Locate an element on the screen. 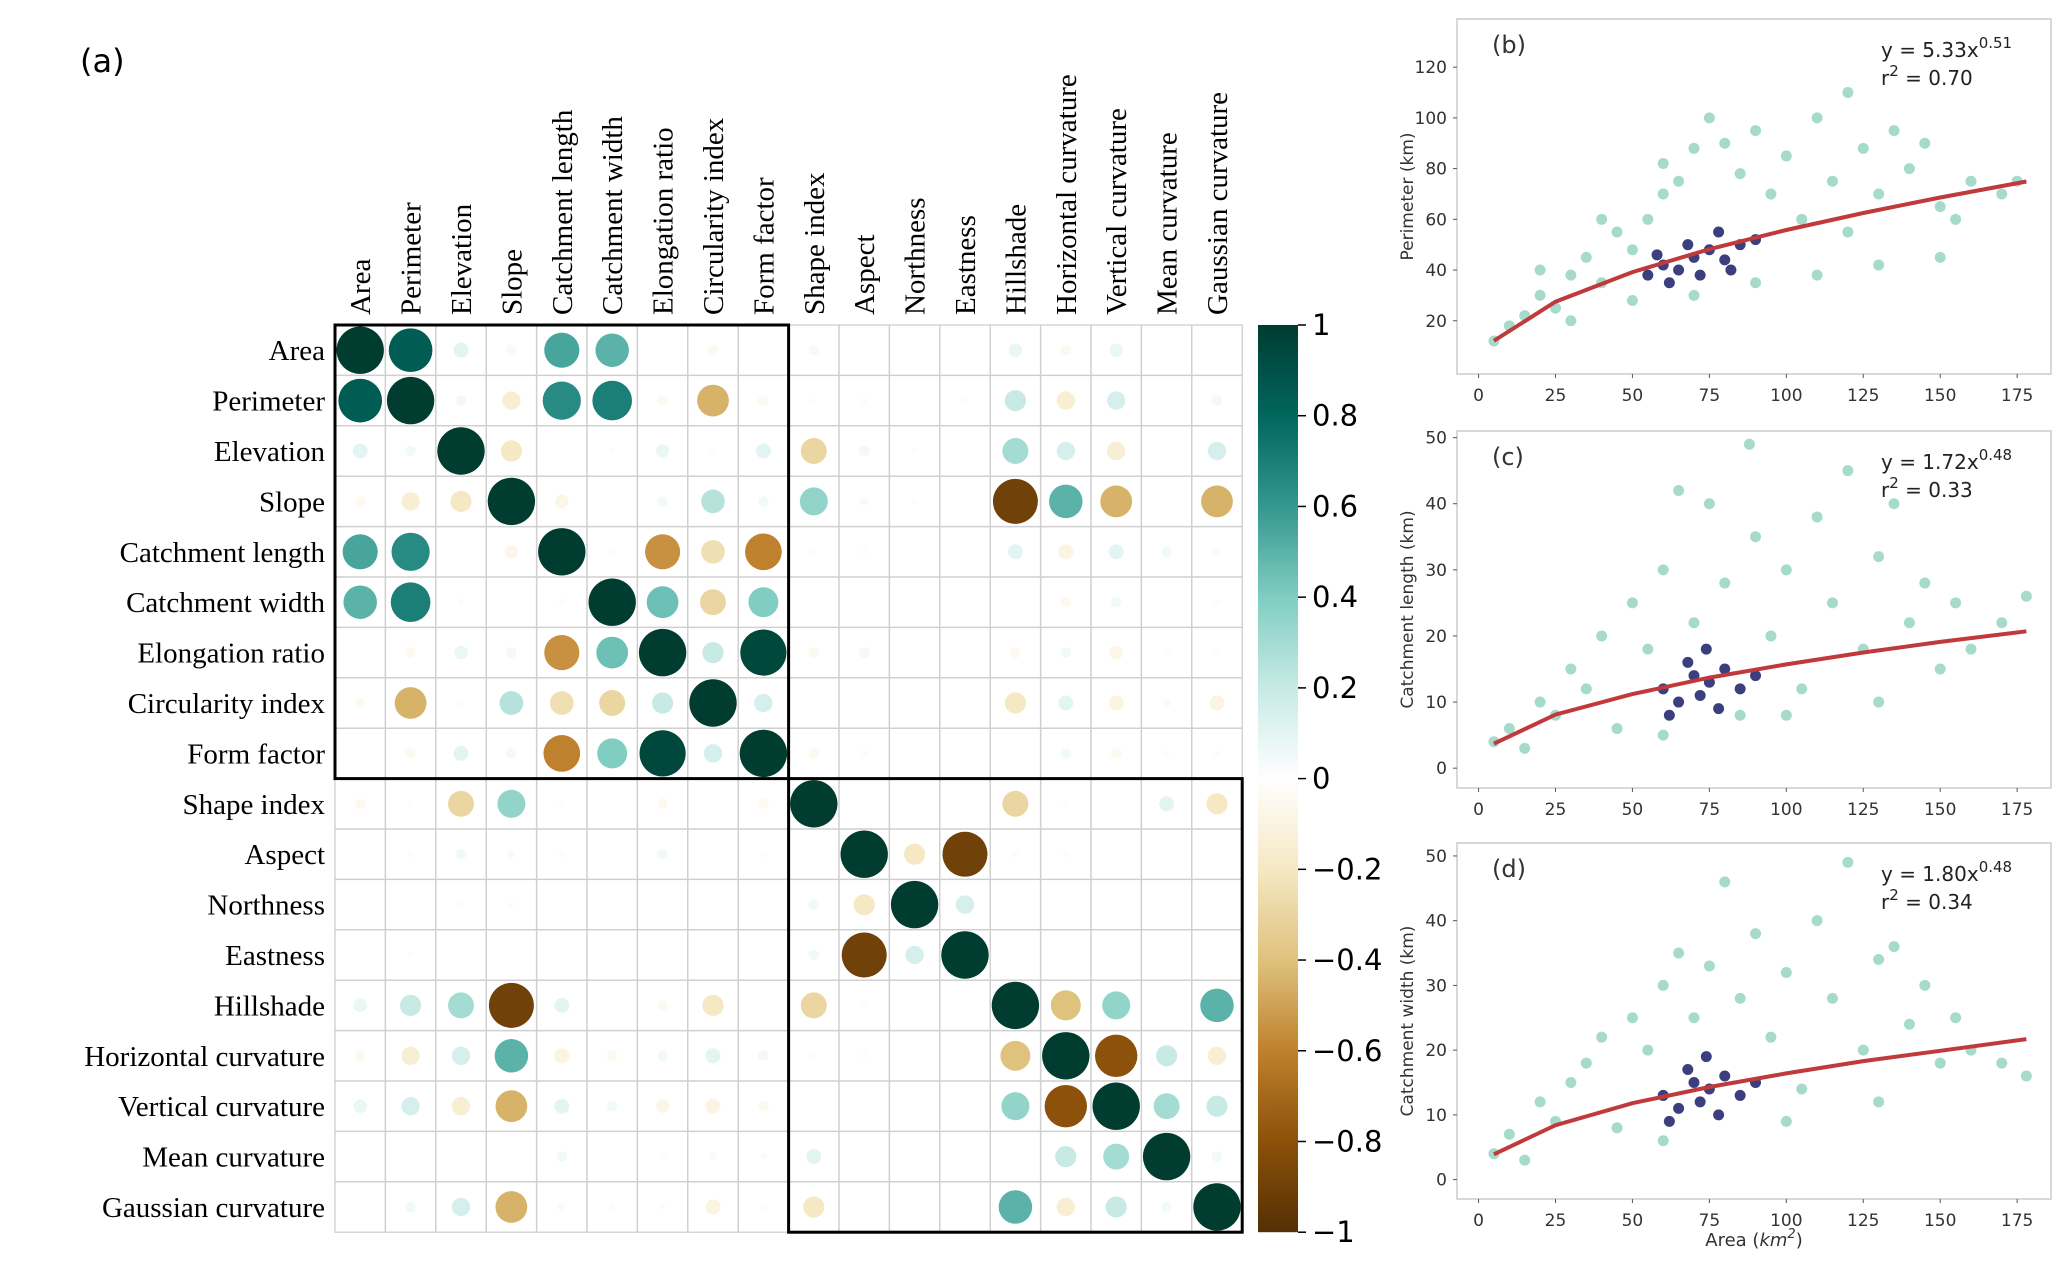 This screenshot has width=2067, height=1263. row-label: Form factor is located at coordinates (256, 754).